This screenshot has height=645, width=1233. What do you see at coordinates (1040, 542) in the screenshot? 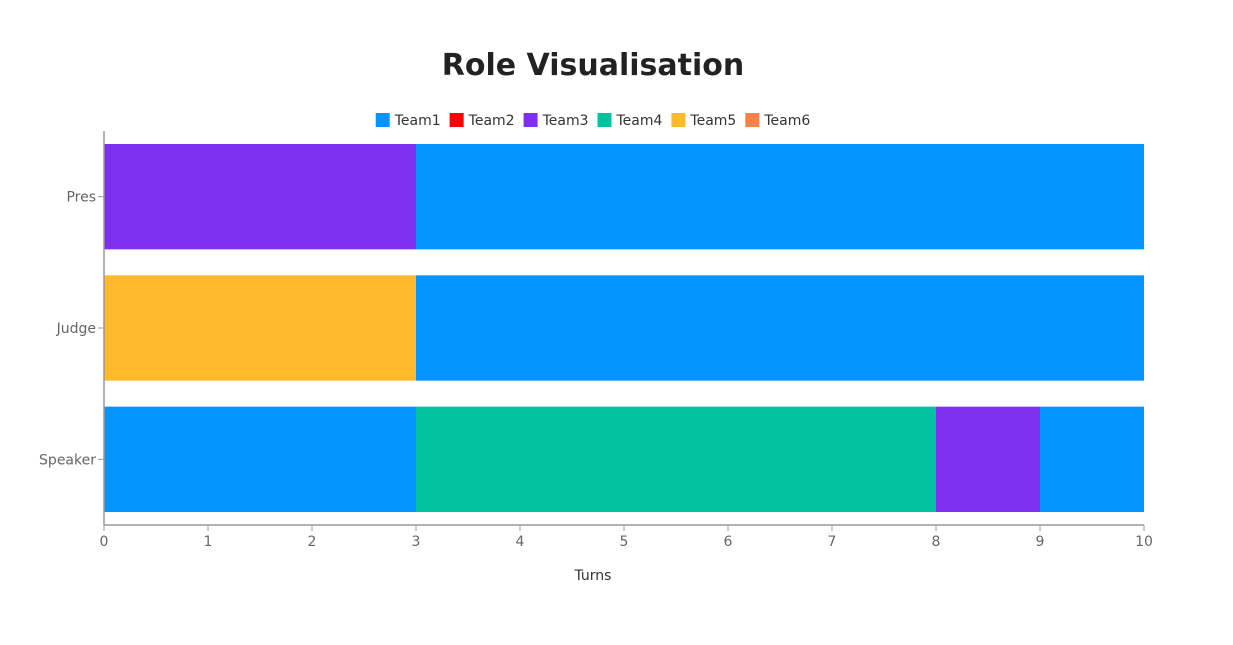
I see `x-tick-label: 9` at bounding box center [1040, 542].